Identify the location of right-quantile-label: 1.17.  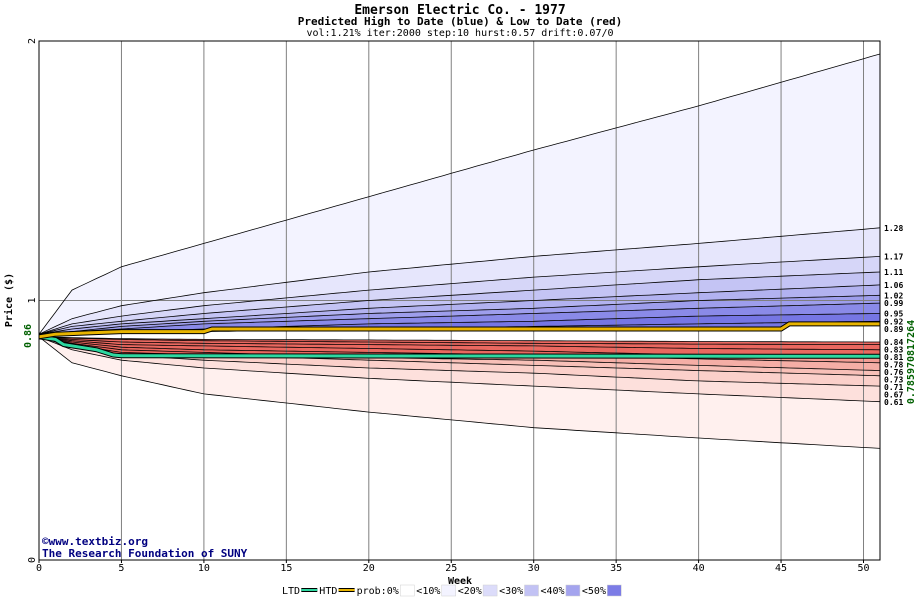
(893, 256).